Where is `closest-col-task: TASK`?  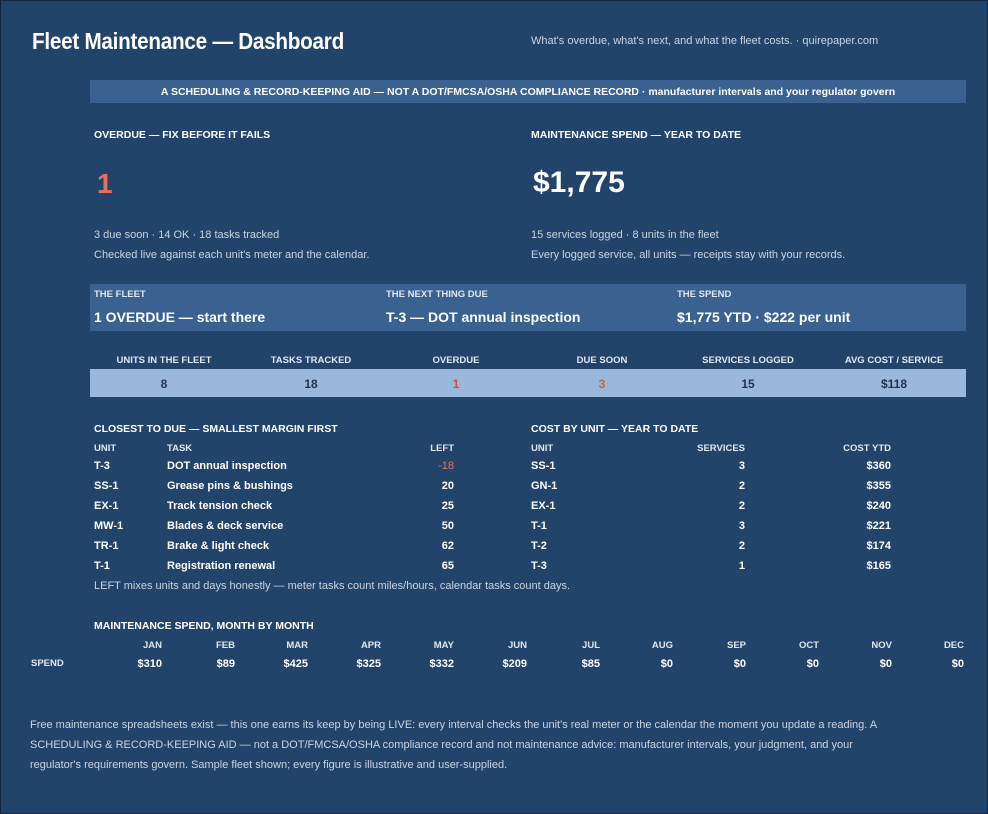
closest-col-task: TASK is located at coordinates (180, 448).